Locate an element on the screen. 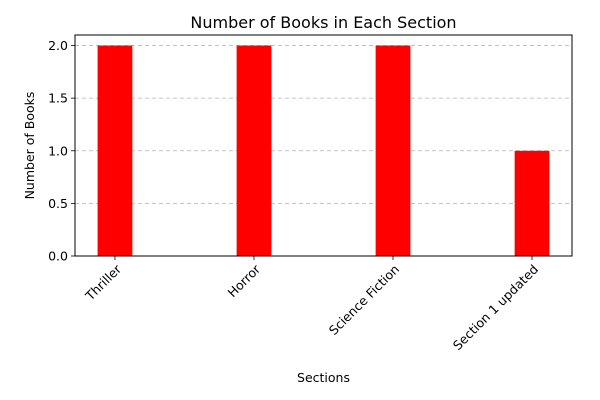  y-tick-label: 0.5 is located at coordinates (58, 203).